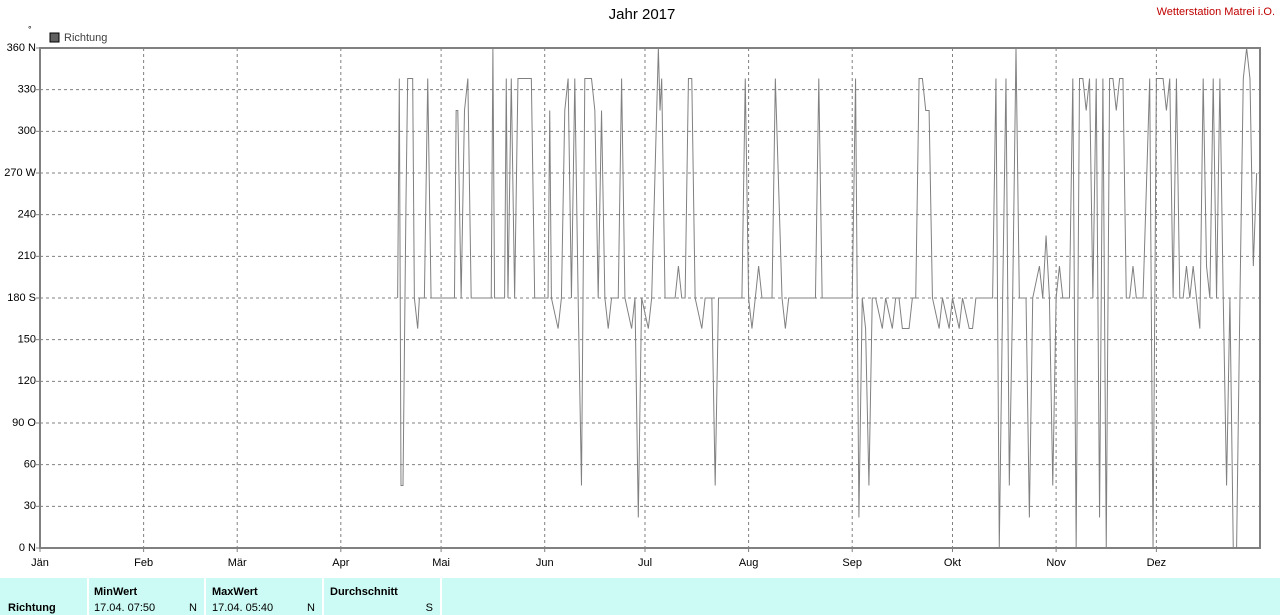 This screenshot has width=1280, height=615. I want to click on legend-swatch, so click(54, 37).